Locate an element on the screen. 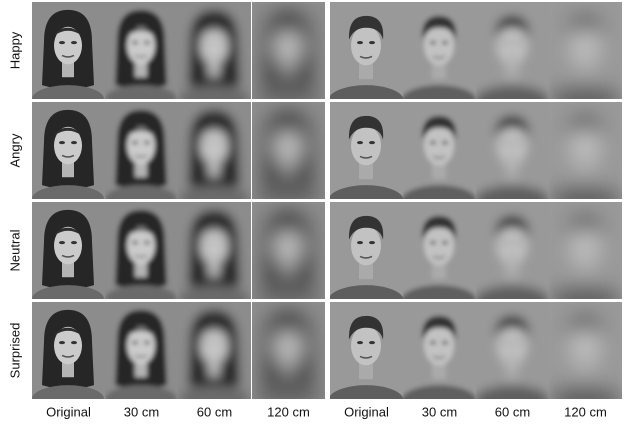 The width and height of the screenshot is (640, 426). row-label: Surprised is located at coordinates (14, 351).